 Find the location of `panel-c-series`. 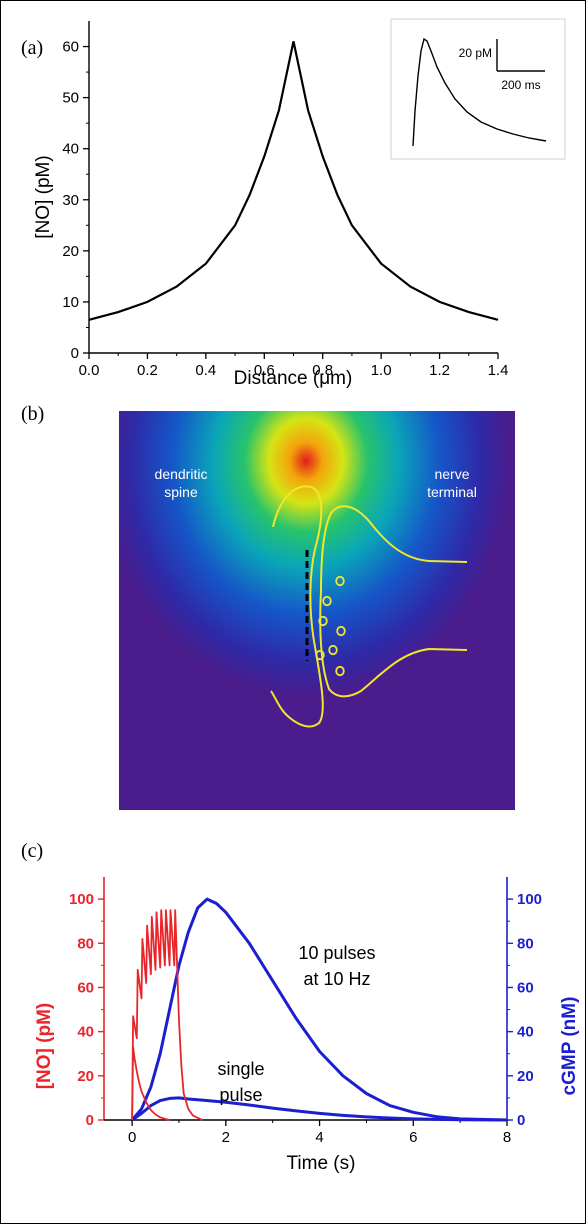

panel-c-series is located at coordinates (319, 1009).